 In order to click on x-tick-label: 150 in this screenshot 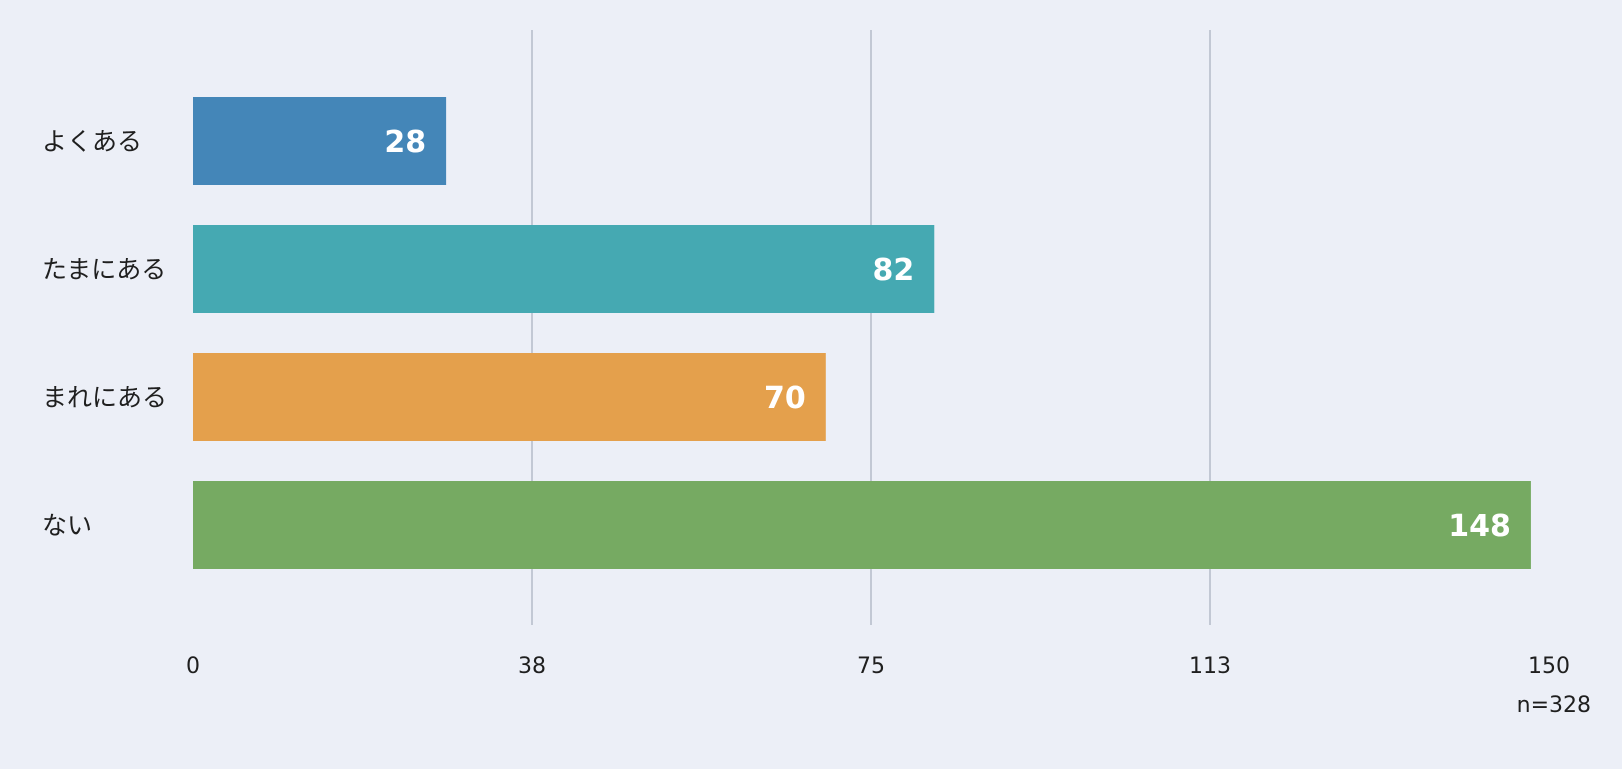, I will do `click(1549, 666)`.